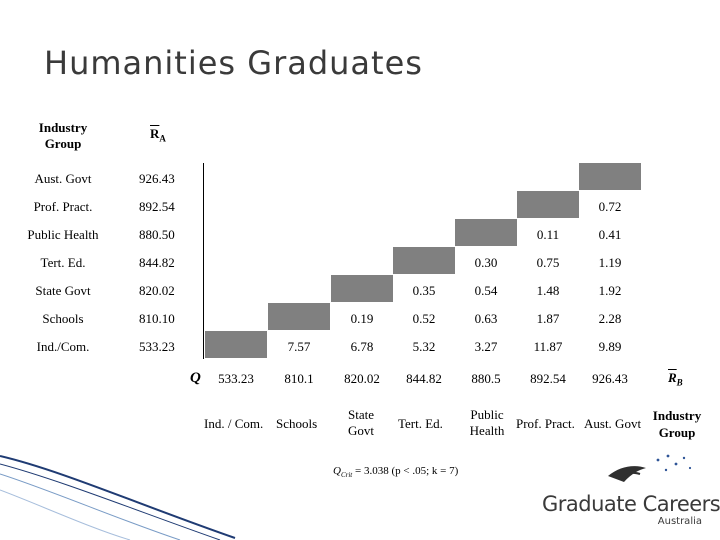  Describe the element at coordinates (548, 346) in the screenshot. I see `table-cell: 11.87` at that location.